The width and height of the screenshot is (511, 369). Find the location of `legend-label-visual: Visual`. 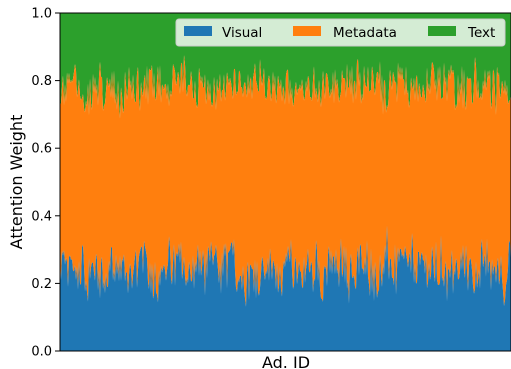

legend-label-visual: Visual is located at coordinates (242, 33).